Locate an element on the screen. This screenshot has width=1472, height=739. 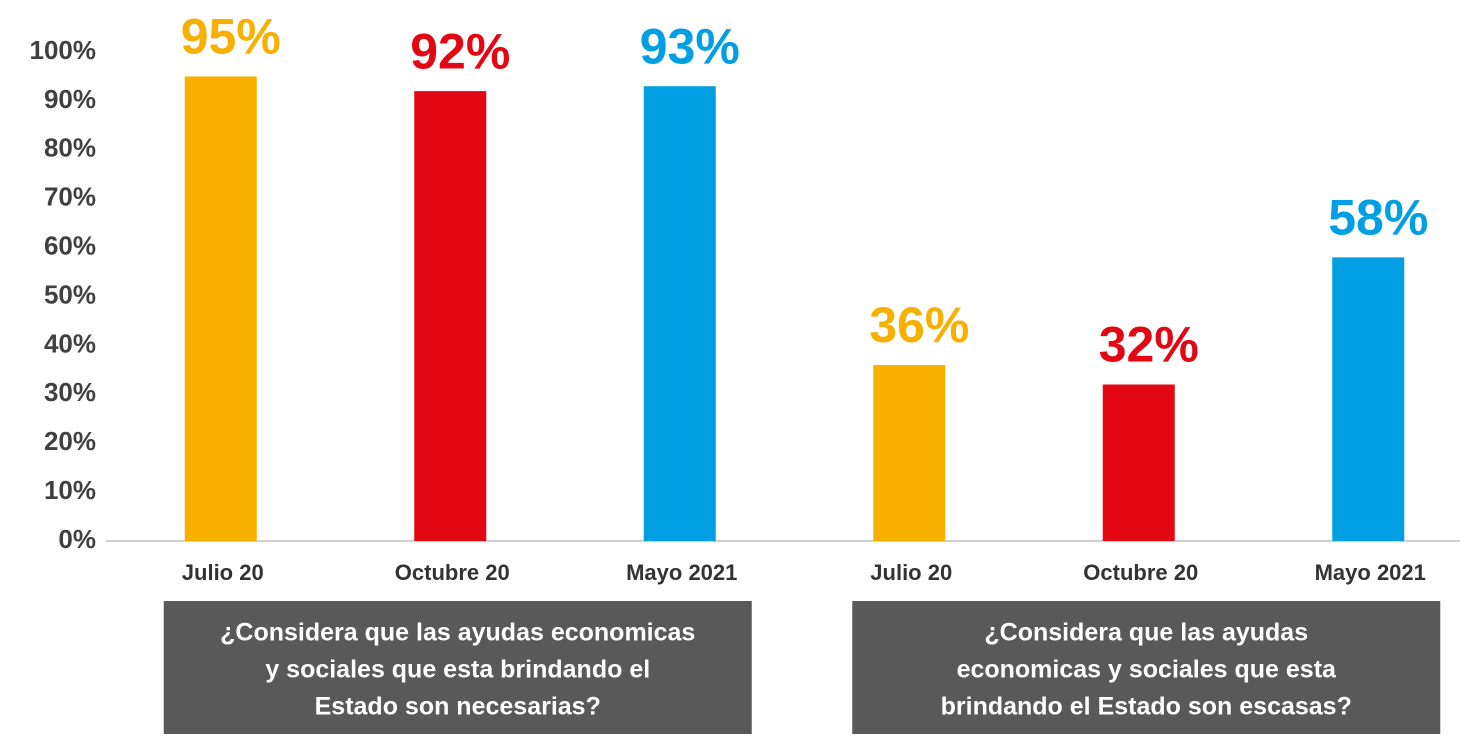
group-label-line: Estado son necesarias? is located at coordinates (458, 707).